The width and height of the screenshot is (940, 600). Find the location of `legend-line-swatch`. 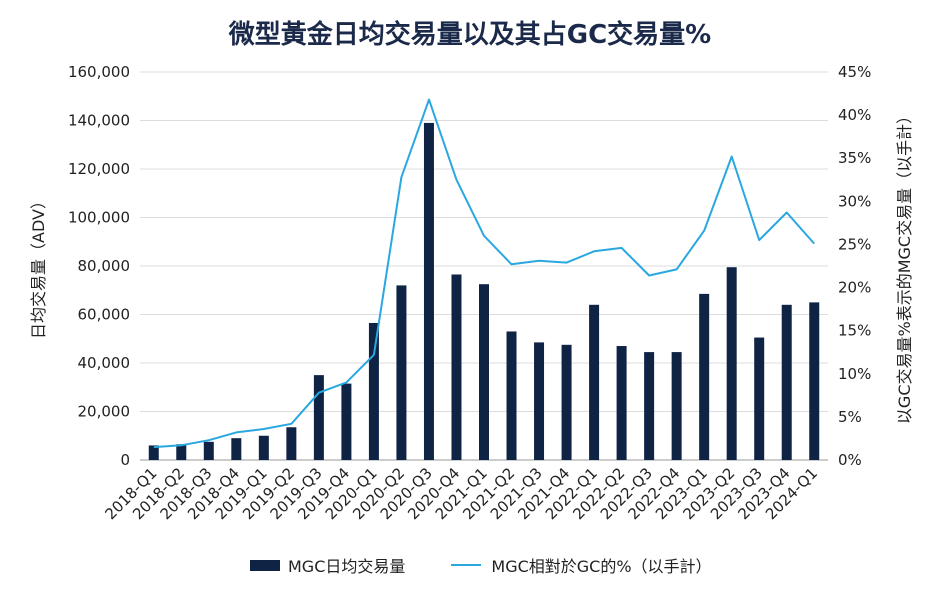

legend-line-swatch is located at coordinates (466, 565).